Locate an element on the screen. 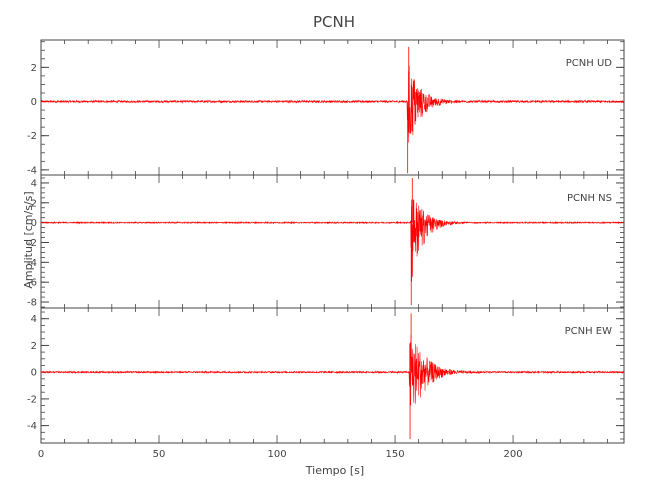 The width and height of the screenshot is (650, 500). y-tick-label: -6 is located at coordinates (32, 283).